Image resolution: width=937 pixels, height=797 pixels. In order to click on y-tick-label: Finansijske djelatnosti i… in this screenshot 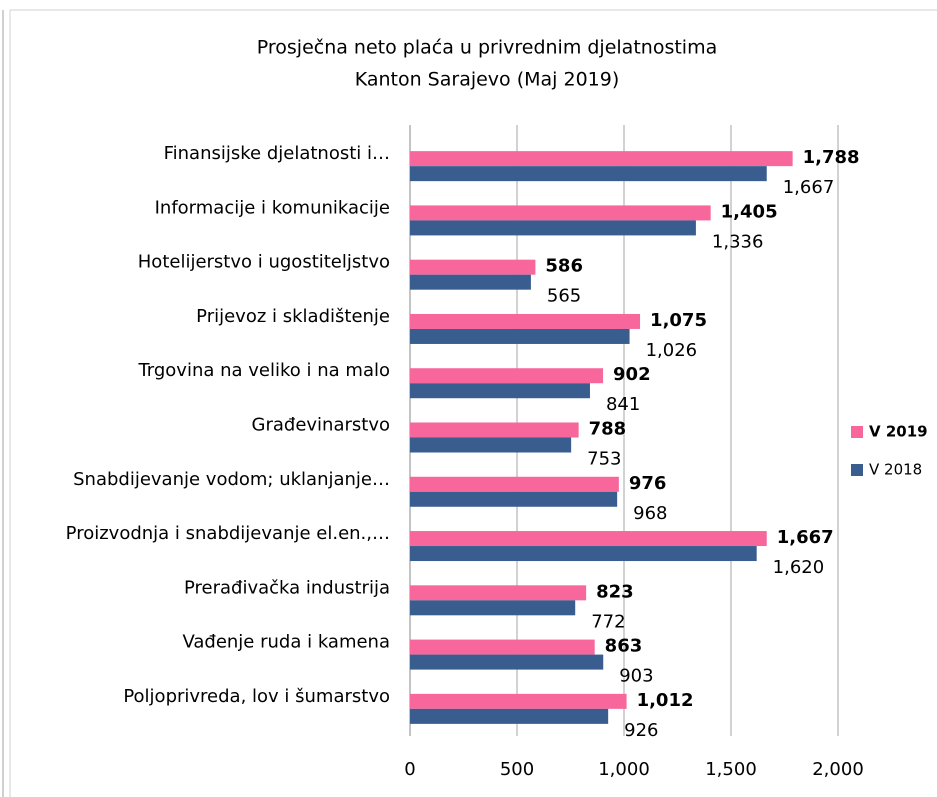, I will do `click(277, 153)`.